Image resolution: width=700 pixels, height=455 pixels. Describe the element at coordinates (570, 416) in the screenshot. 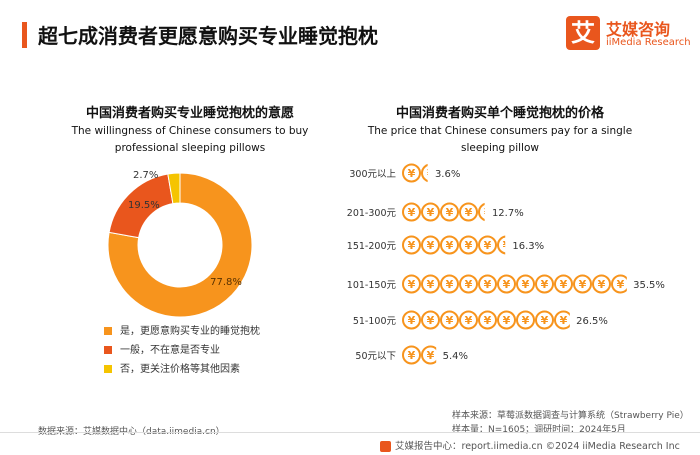

I see `sample-source-note: 样本来源：草莓派数据调查与计算系统（Strawberry Pie）` at that location.